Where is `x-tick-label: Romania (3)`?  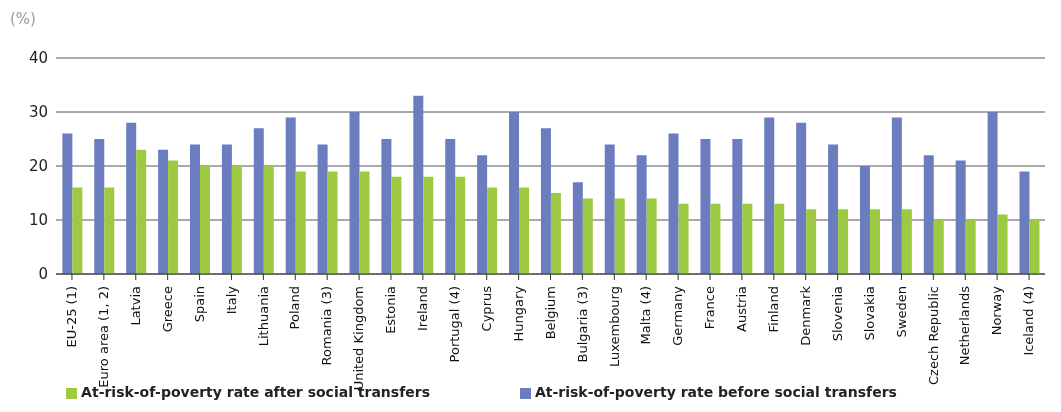 x-tick-label: Romania (3) is located at coordinates (327, 326).